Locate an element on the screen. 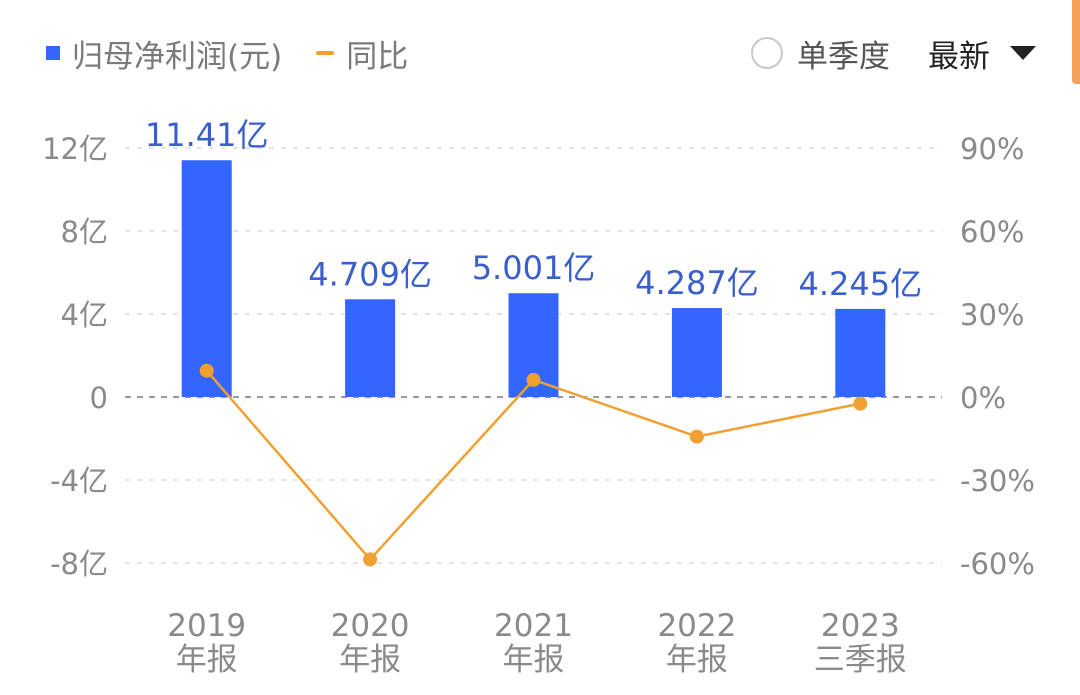 This screenshot has height=695, width=1080. y-left-tick-label: 8亿 is located at coordinates (84, 232).